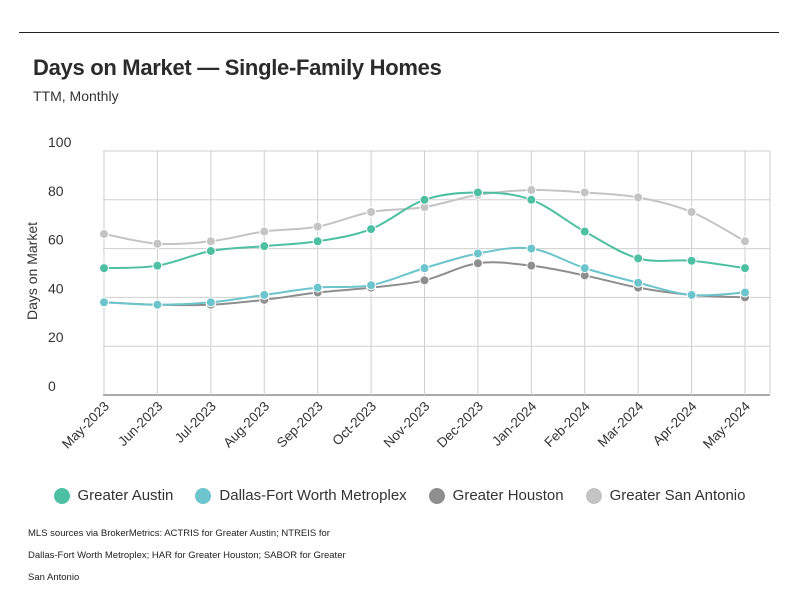 The height and width of the screenshot is (589, 799). I want to click on x-tick-label: Mar-2024, so click(621, 424).